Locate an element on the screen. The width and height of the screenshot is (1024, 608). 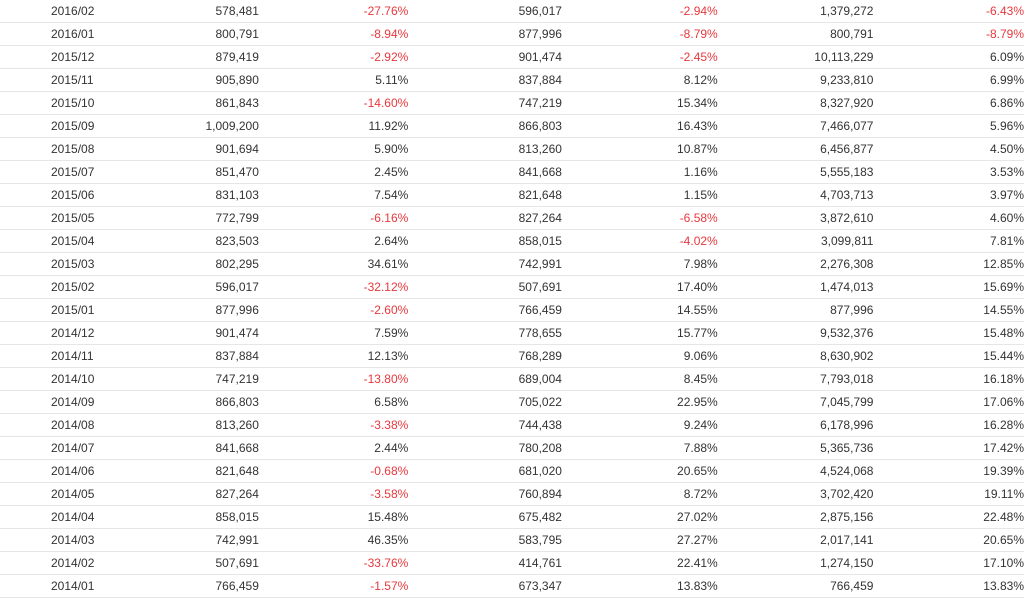
change-b-cell: 15.77% is located at coordinates (639, 333).